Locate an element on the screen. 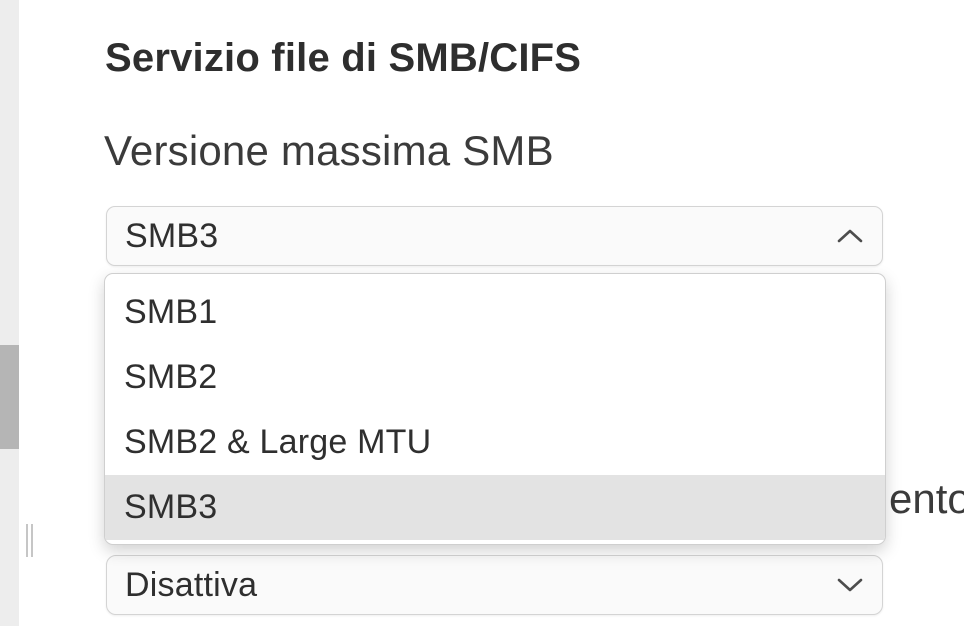 Image resolution: width=964 pixels, height=626 pixels. chevron-up-icon is located at coordinates (850, 236).